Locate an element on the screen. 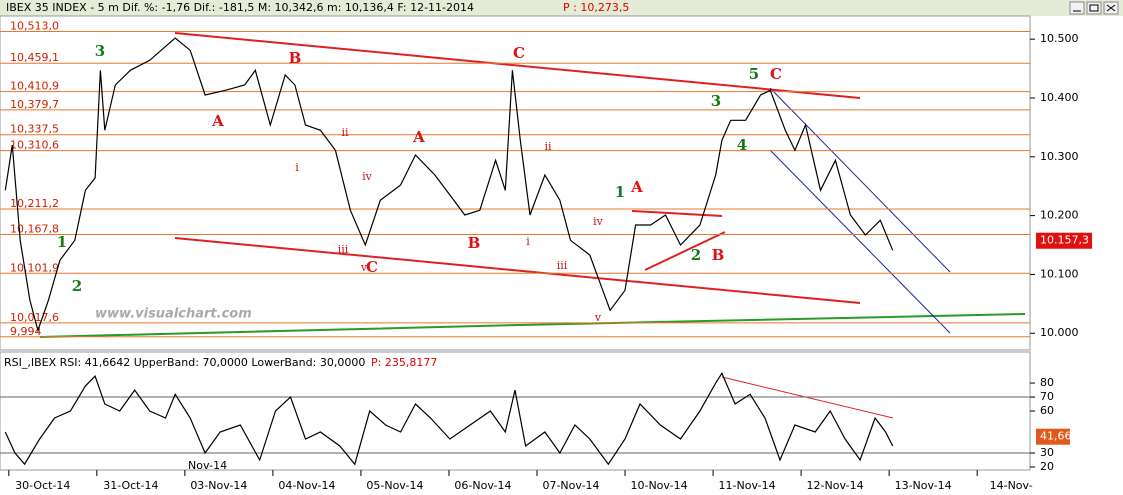 Image resolution: width=1123 pixels, height=495 pixels. x-tick-label: 10-Nov-14 is located at coordinates (658, 485).